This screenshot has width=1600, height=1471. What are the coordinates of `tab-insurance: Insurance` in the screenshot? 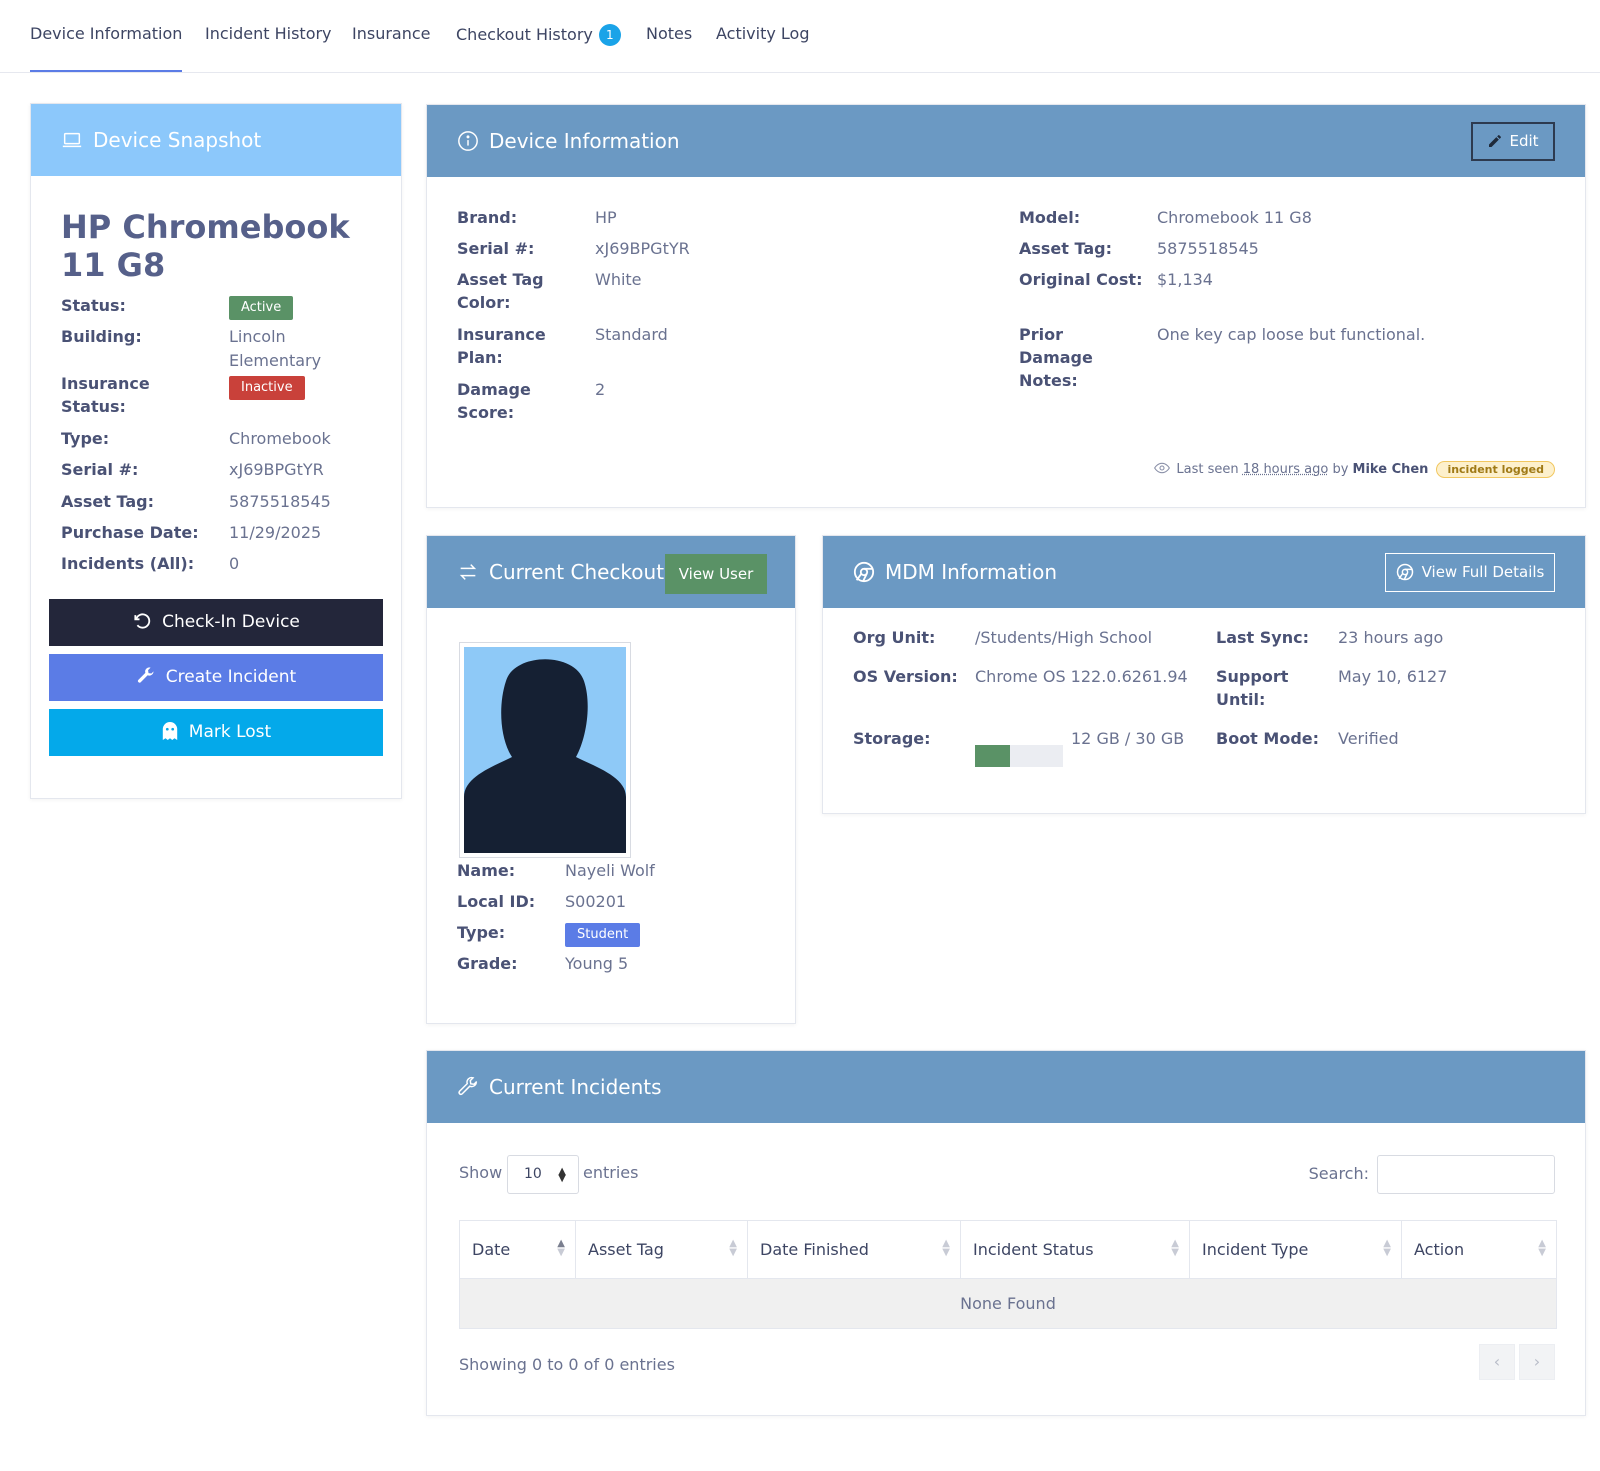 It's located at (391, 33).